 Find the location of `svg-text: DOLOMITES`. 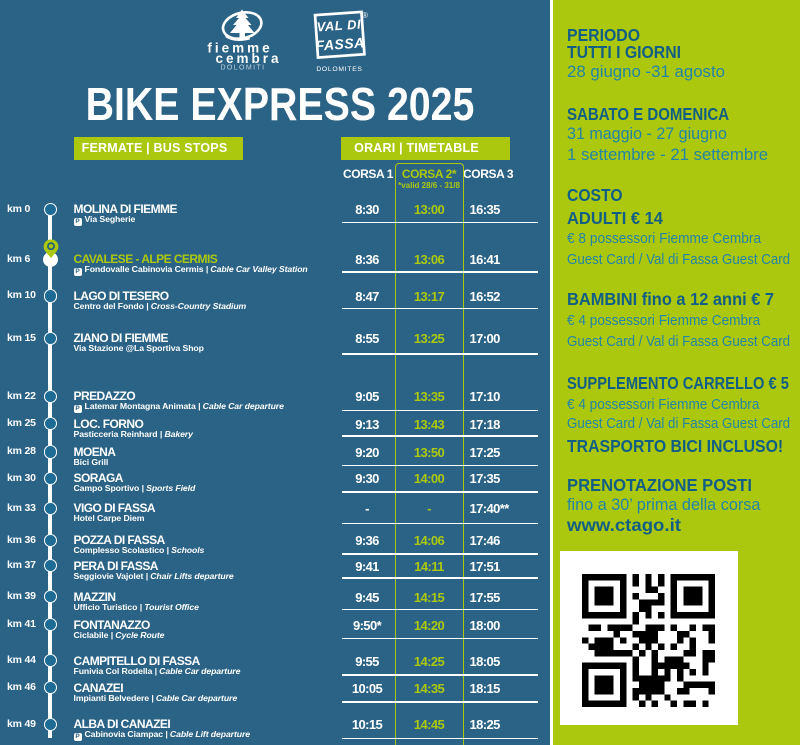

svg-text: DOLOMITES is located at coordinates (339, 69).